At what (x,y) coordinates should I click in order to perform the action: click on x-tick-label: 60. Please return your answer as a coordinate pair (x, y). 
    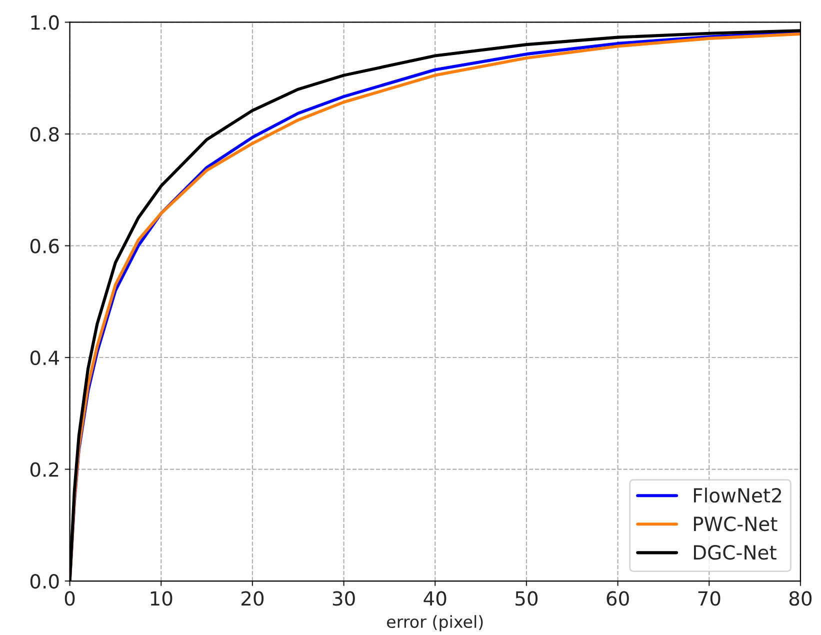
    Looking at the image, I should click on (617, 598).